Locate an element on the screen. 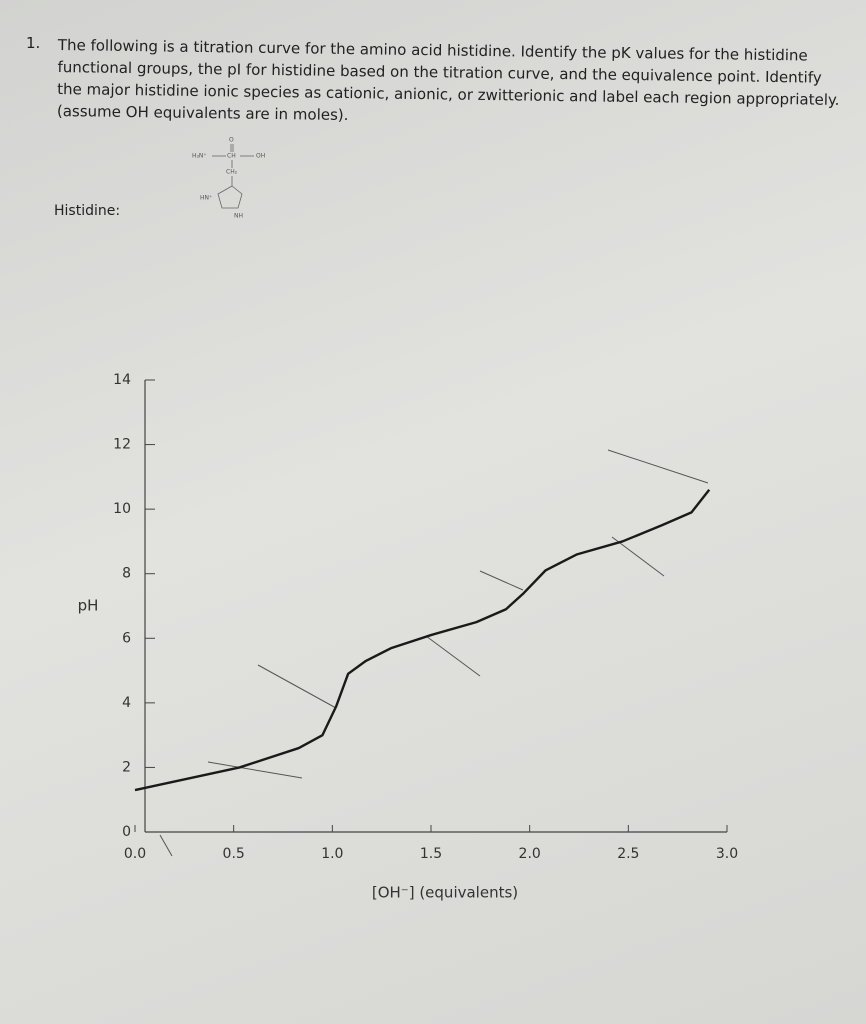 This screenshot has width=866, height=1024. structure is located at coordinates (233, 176).